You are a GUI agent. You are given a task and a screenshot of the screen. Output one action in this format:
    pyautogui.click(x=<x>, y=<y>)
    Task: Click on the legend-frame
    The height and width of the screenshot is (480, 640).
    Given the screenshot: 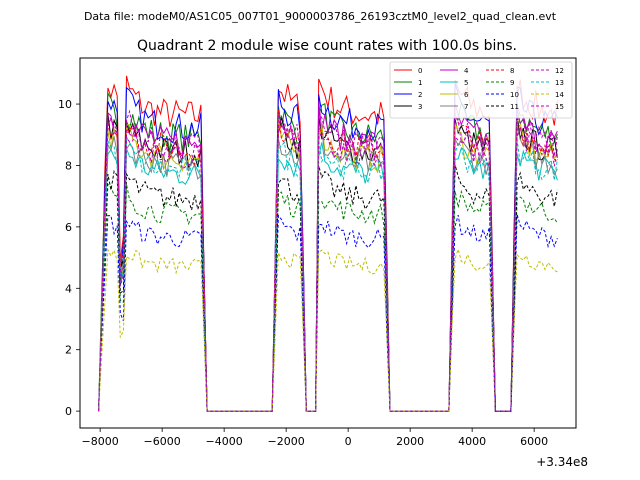 What is the action you would take?
    pyautogui.click(x=481, y=90)
    